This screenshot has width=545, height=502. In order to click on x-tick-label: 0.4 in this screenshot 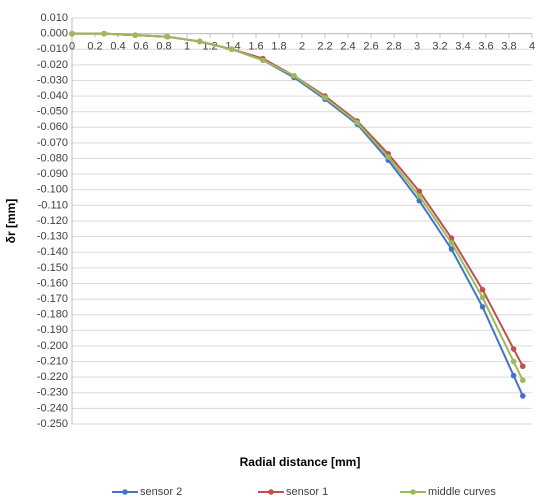, I will do `click(117, 47)`.